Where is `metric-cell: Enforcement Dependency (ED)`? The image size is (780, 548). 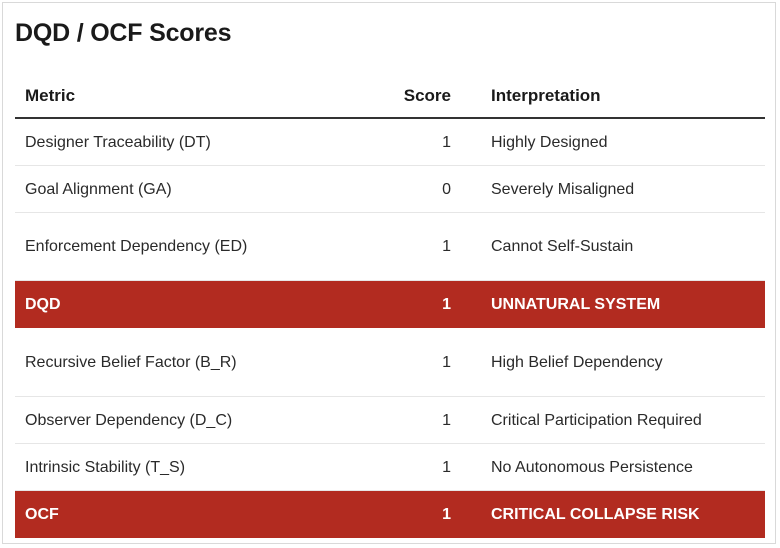
metric-cell: Enforcement Dependency (ED) is located at coordinates (145, 246).